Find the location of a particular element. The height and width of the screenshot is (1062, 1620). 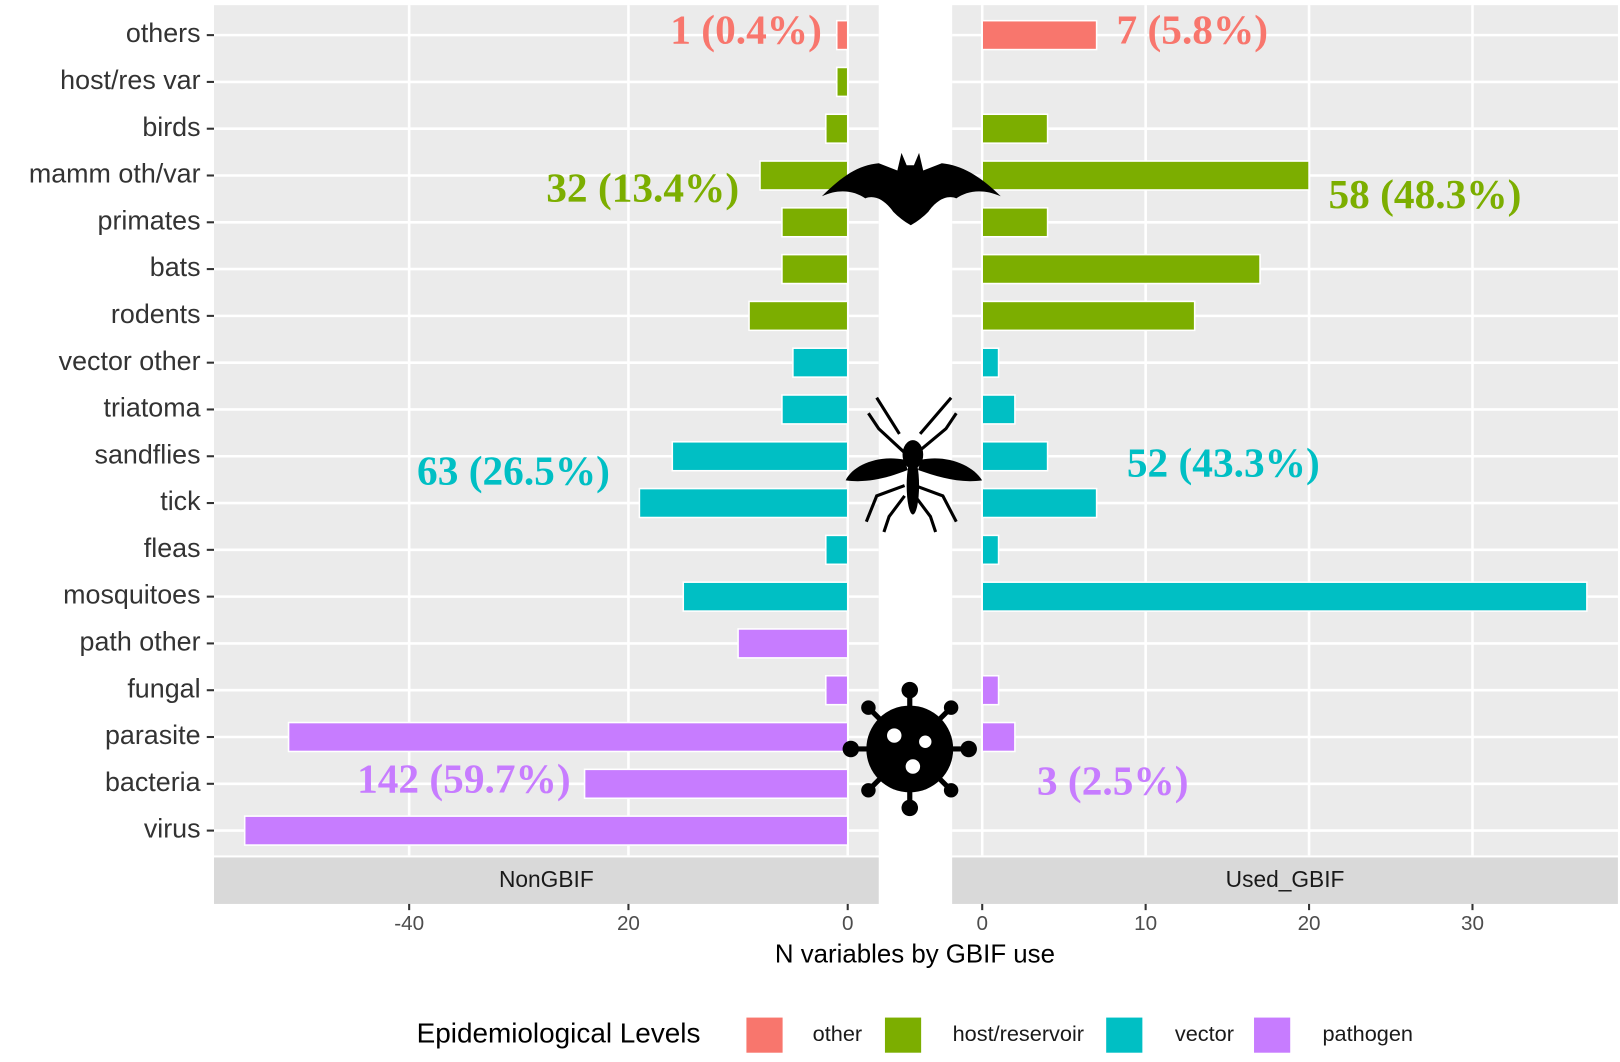

legend-title: Epidemiological Levels is located at coordinates (559, 1033).